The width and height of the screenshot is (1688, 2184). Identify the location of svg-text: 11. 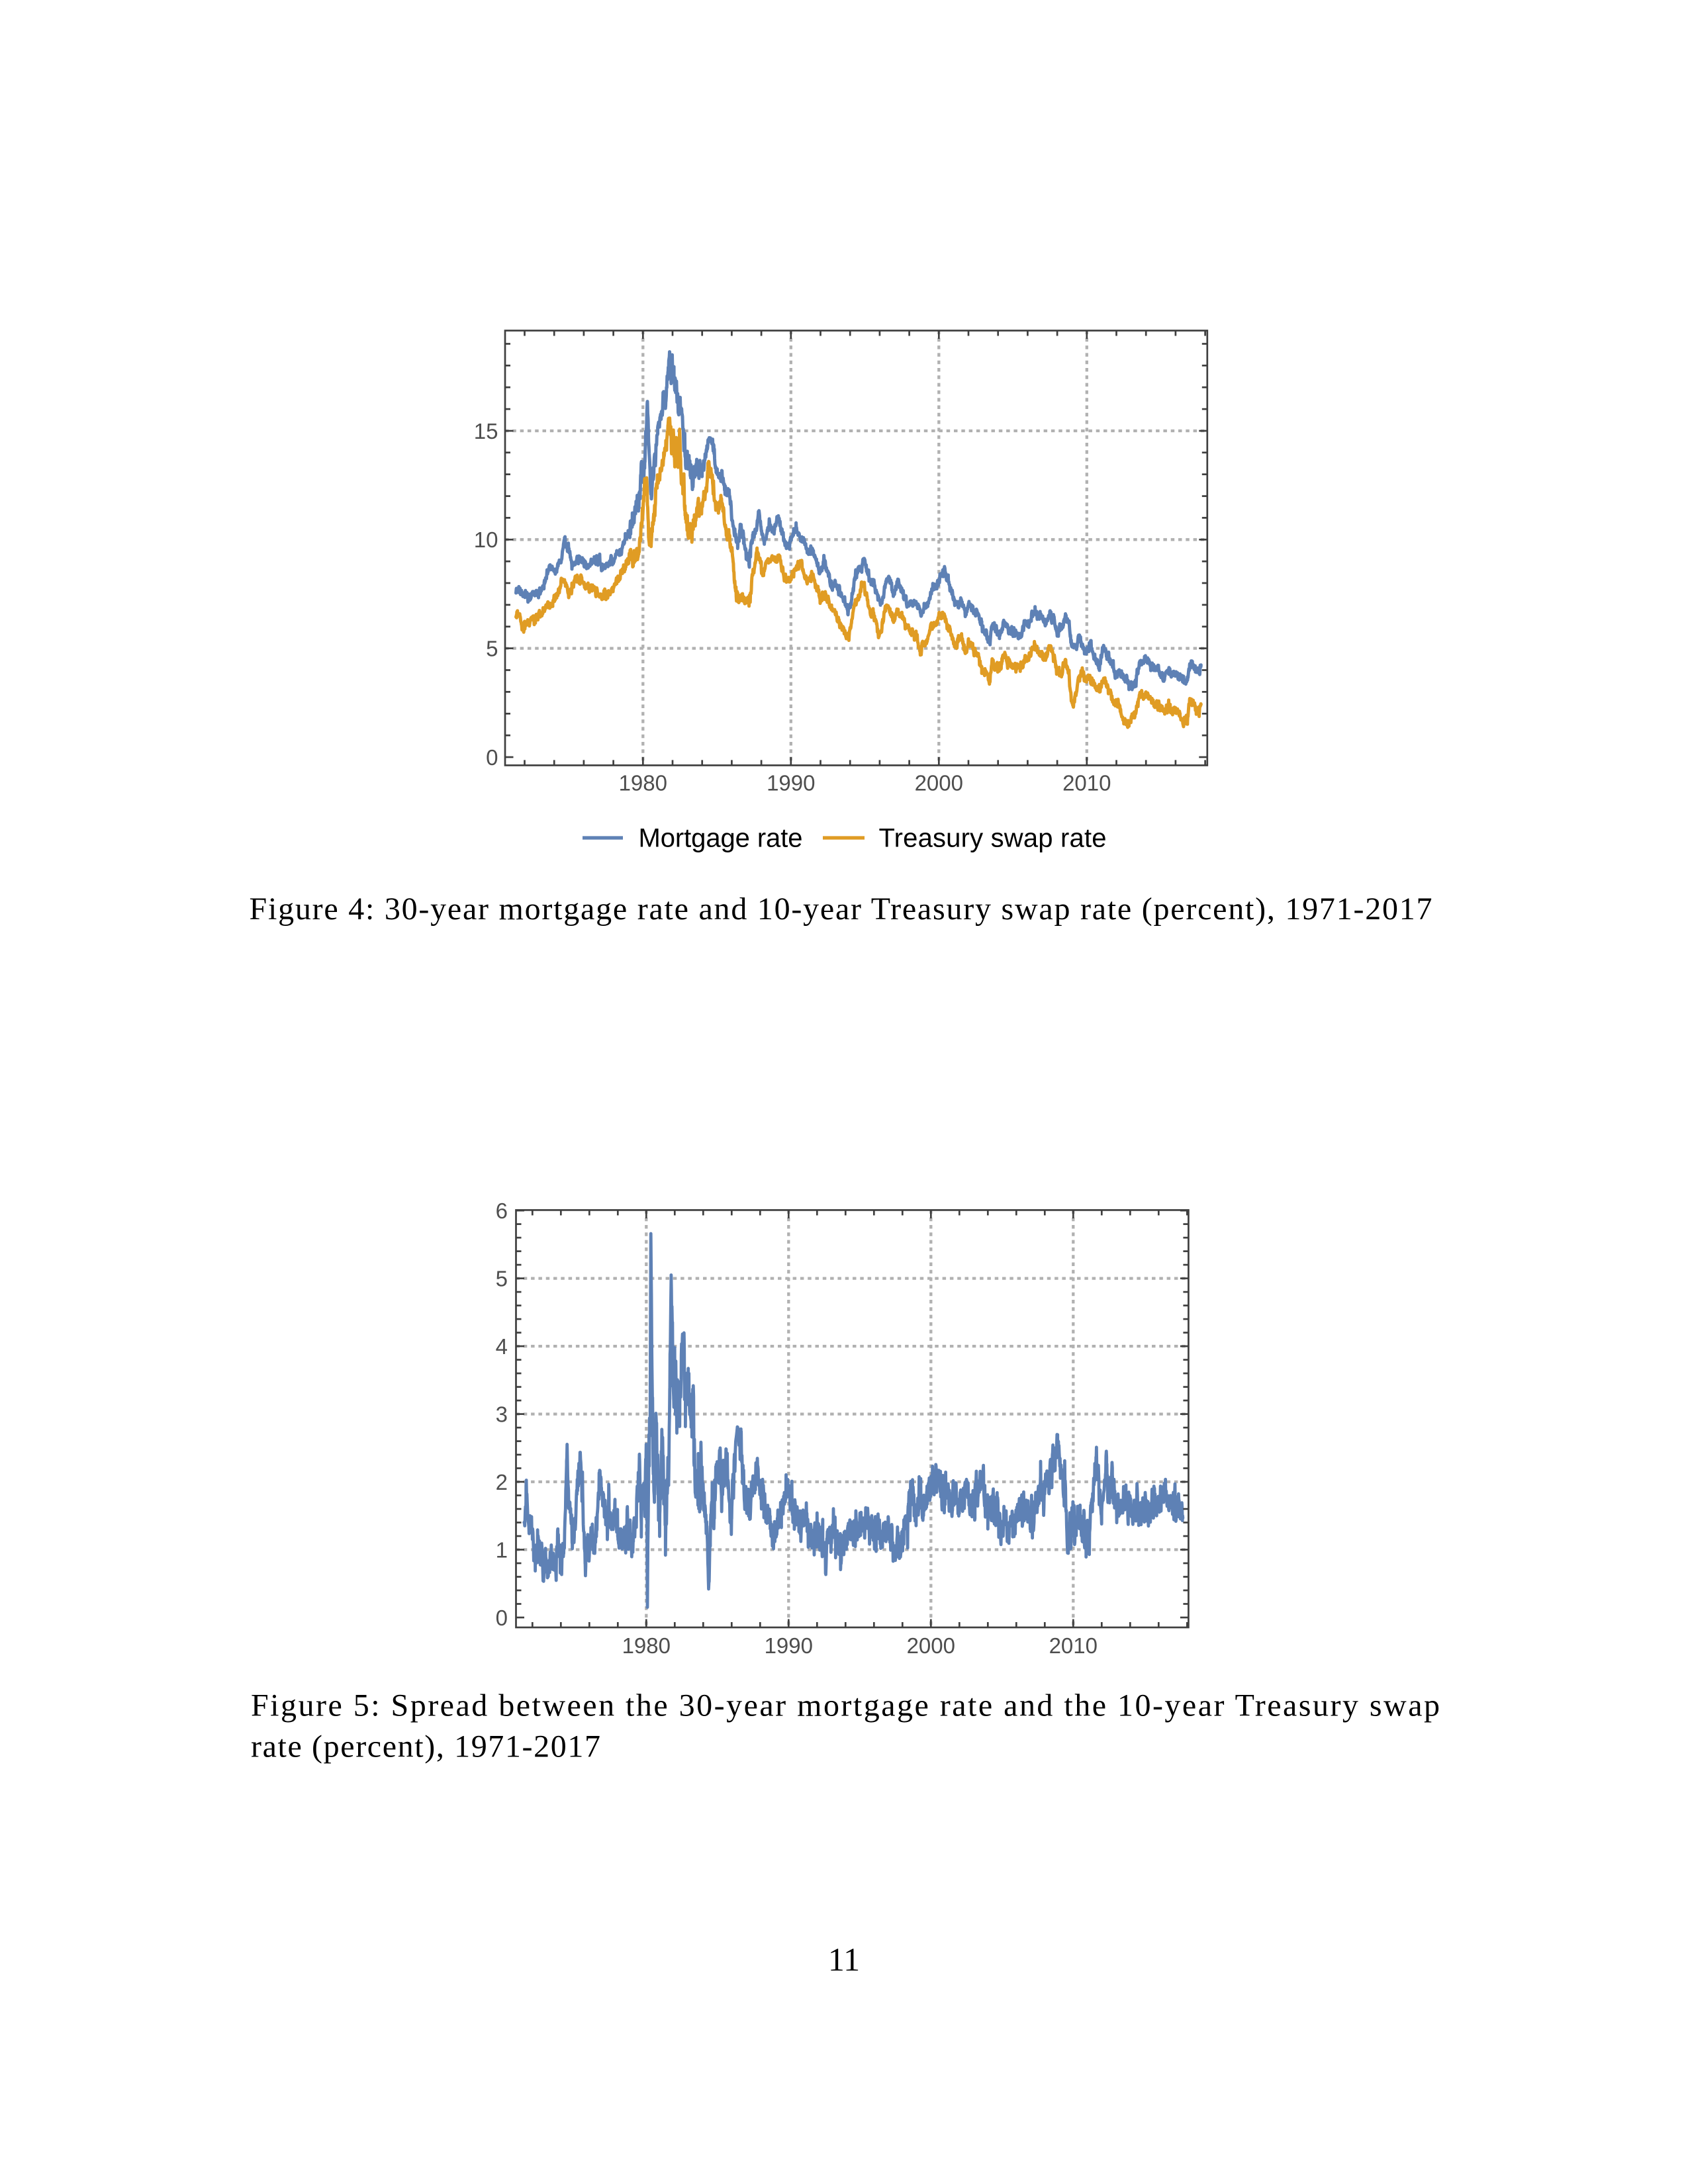
(844, 1959).